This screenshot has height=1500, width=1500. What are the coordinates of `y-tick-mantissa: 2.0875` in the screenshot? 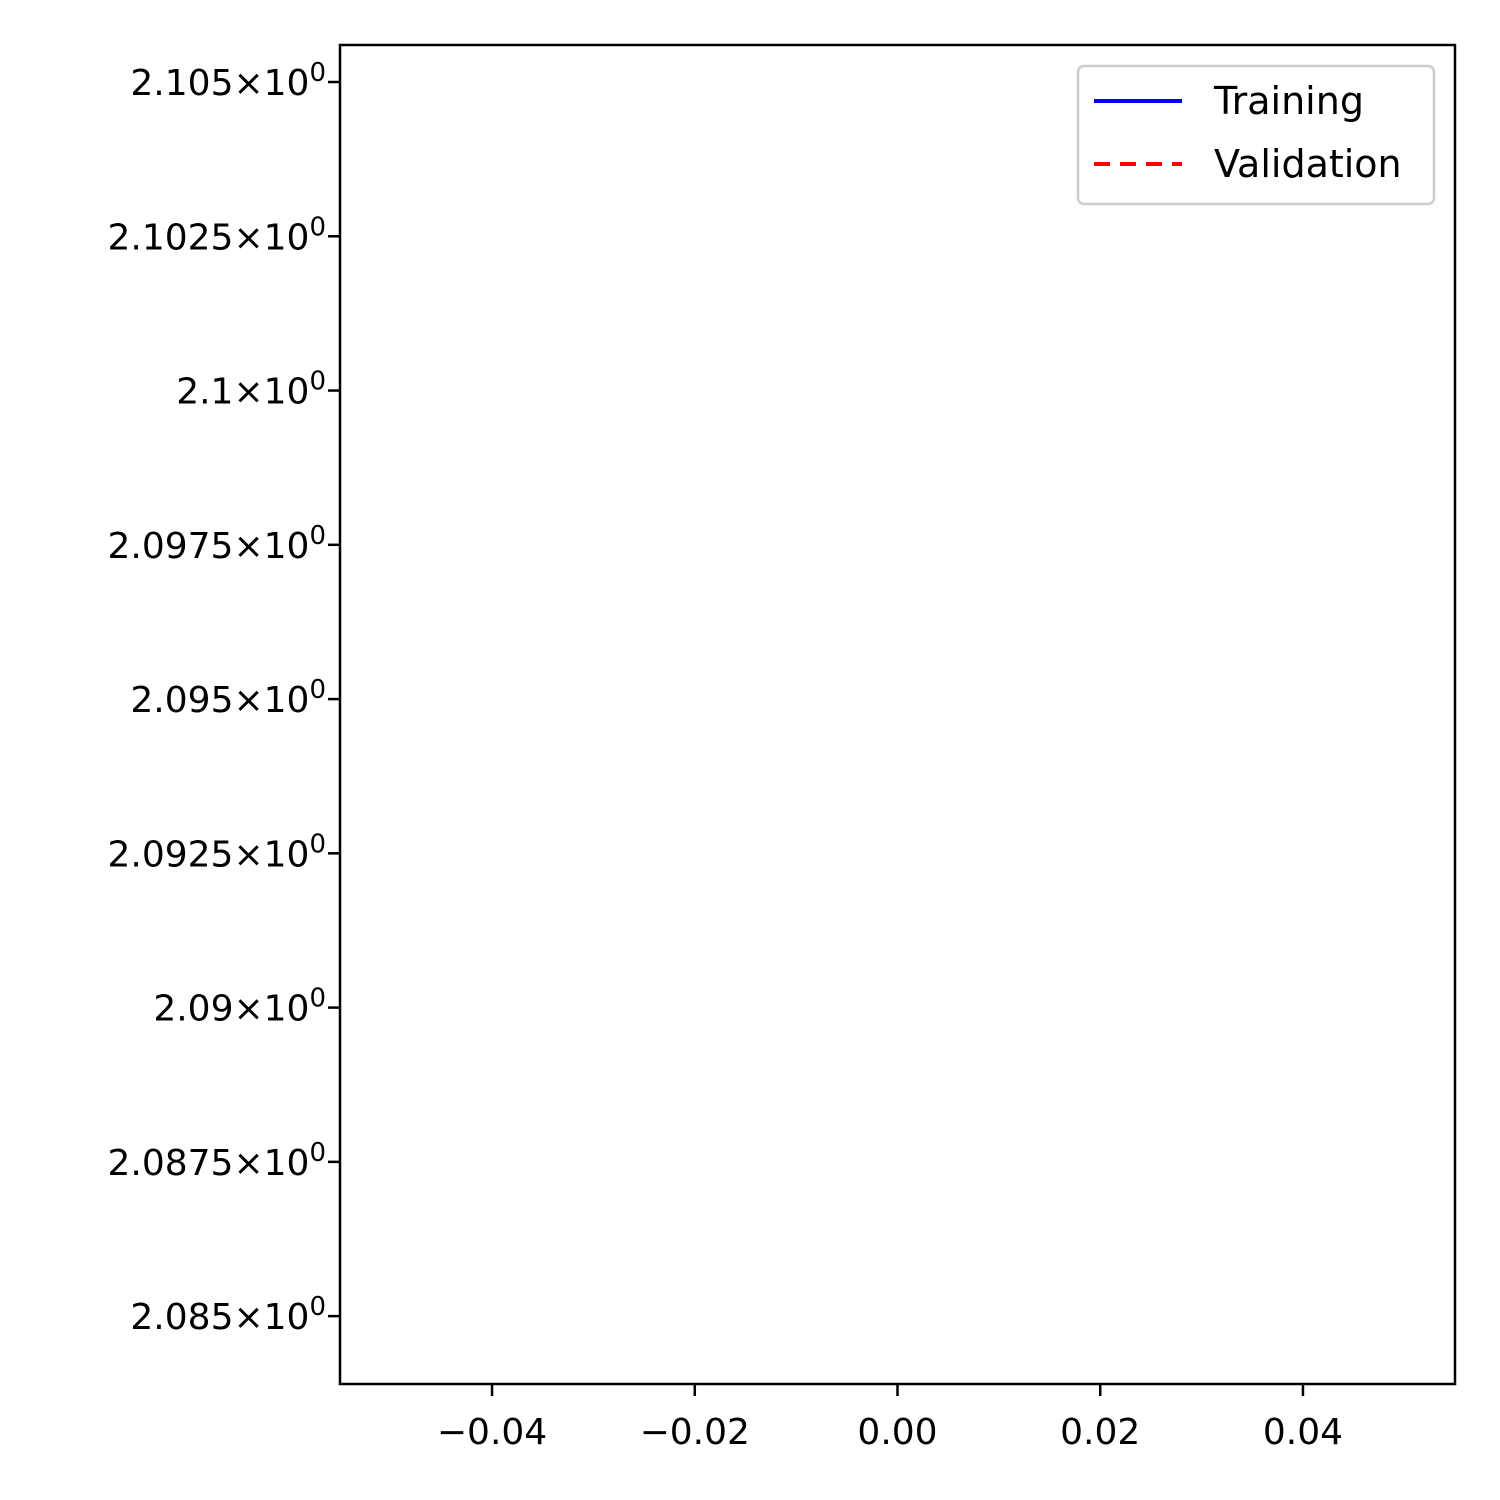 It's located at (171, 1163).